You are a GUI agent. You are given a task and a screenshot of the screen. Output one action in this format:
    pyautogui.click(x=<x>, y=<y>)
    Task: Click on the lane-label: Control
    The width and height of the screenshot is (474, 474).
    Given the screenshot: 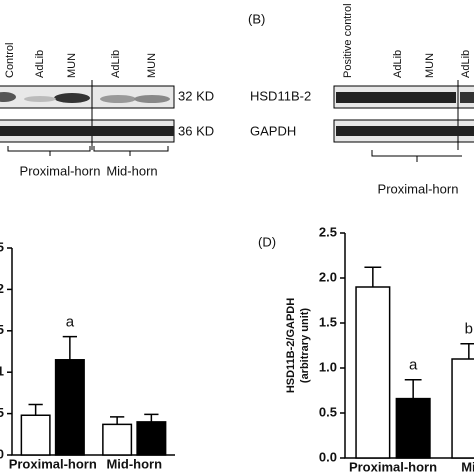 What is the action you would take?
    pyautogui.click(x=10, y=60)
    